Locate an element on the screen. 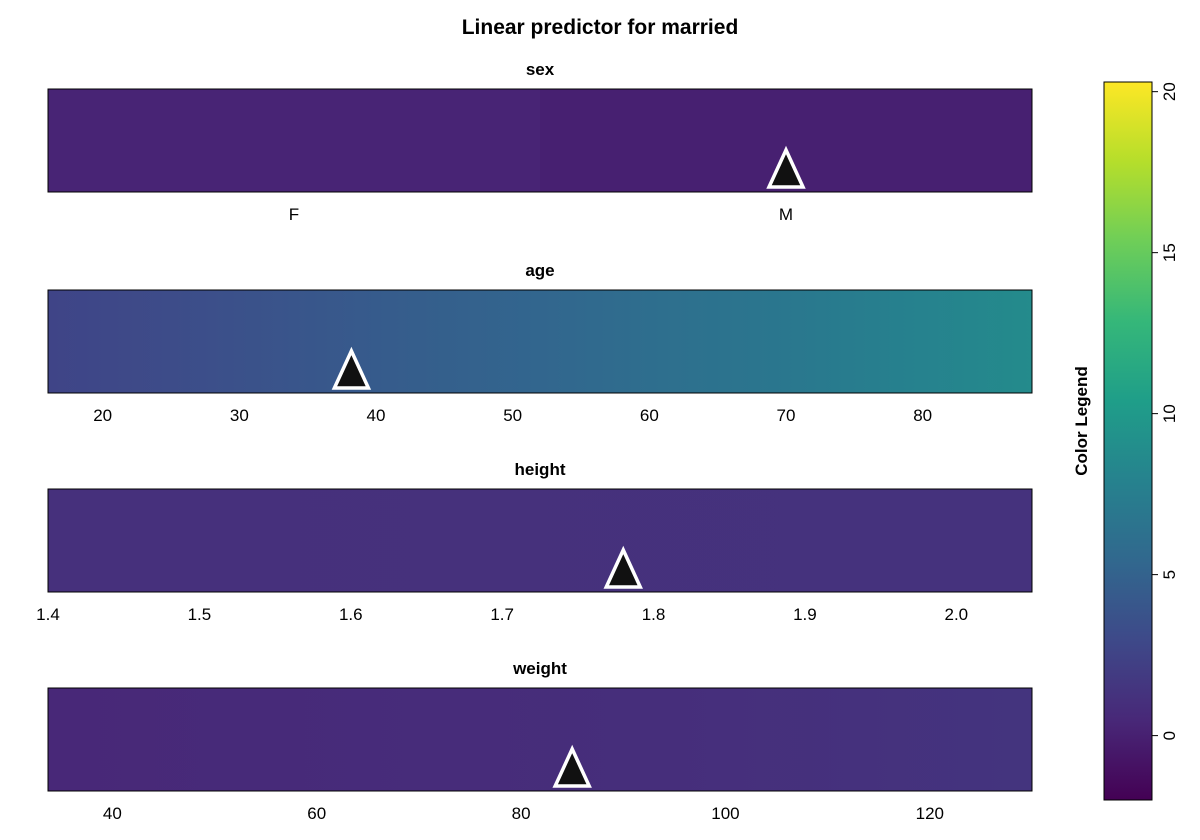 This screenshot has width=1200, height=840. panel-title: age is located at coordinates (539, 270).